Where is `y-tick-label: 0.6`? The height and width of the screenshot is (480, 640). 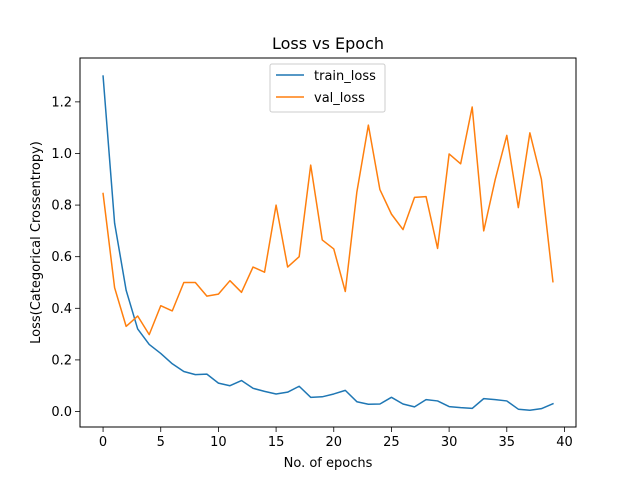
y-tick-label: 0.6 is located at coordinates (61, 257).